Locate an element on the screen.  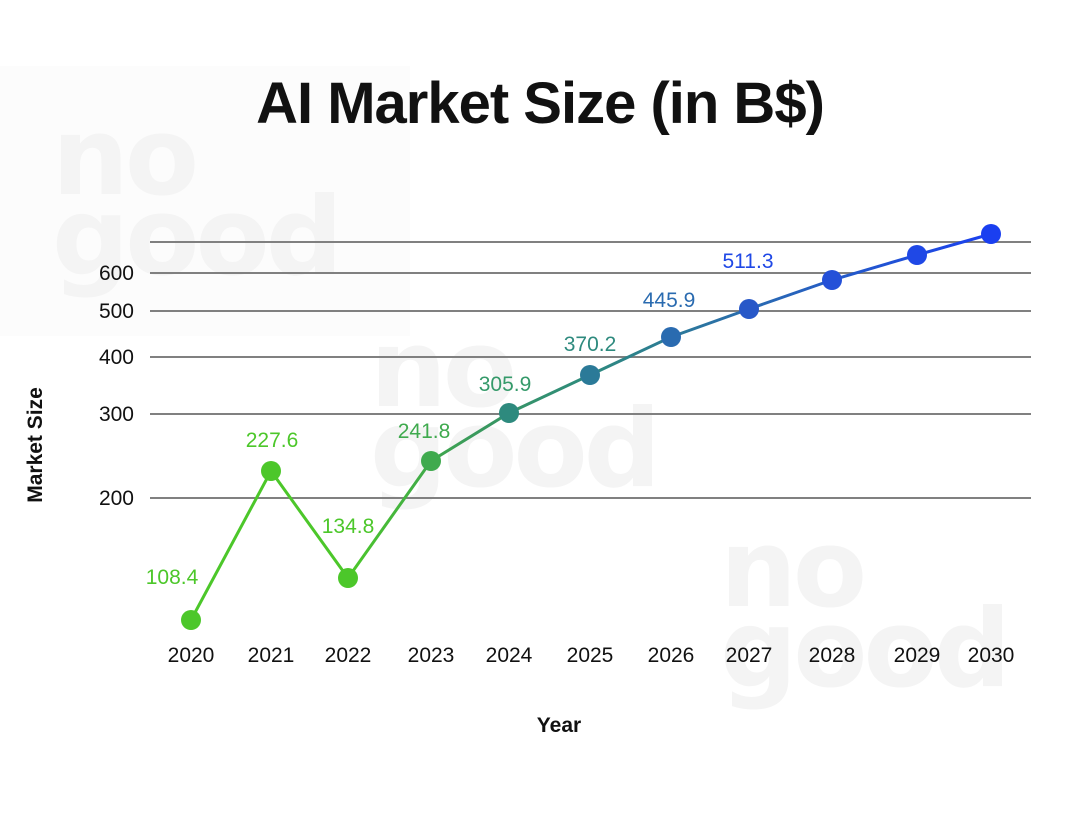
chart-title: AI Market Size (in B$) is located at coordinates (540, 103).